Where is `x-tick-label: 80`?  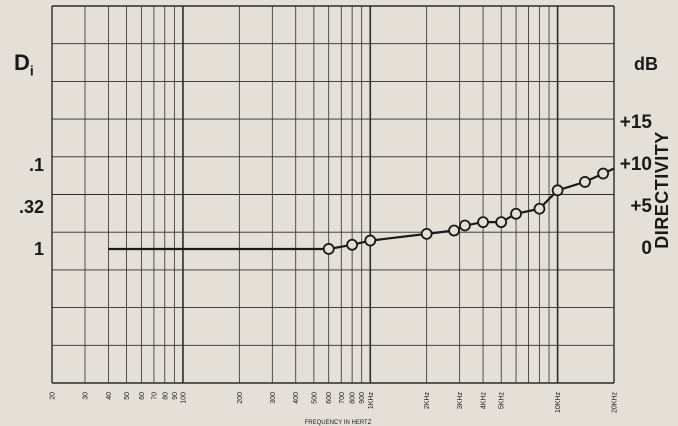 x-tick-label: 80 is located at coordinates (165, 396).